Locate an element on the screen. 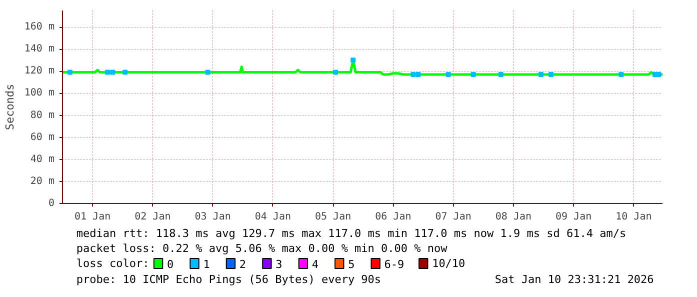  x-tick-label: 09 Jan is located at coordinates (574, 217).